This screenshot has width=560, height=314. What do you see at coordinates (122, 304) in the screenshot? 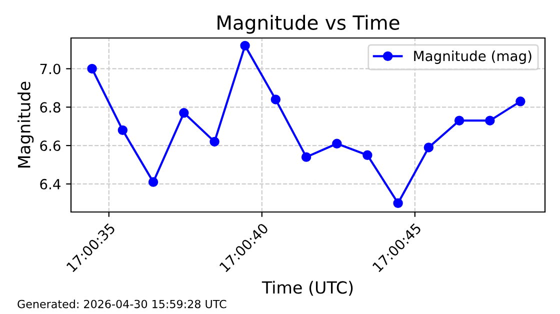
I see `text: Generated: 2026-04-30 15:59:28 UTC` at bounding box center [122, 304].